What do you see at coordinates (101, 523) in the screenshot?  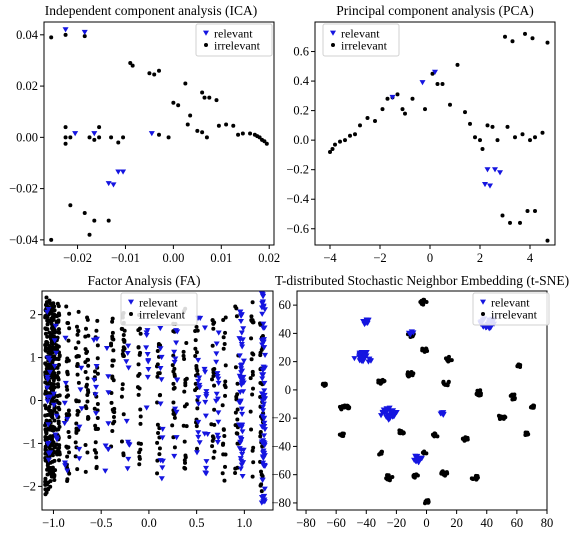 I see `fa-xtick-label: −0.5` at bounding box center [101, 523].